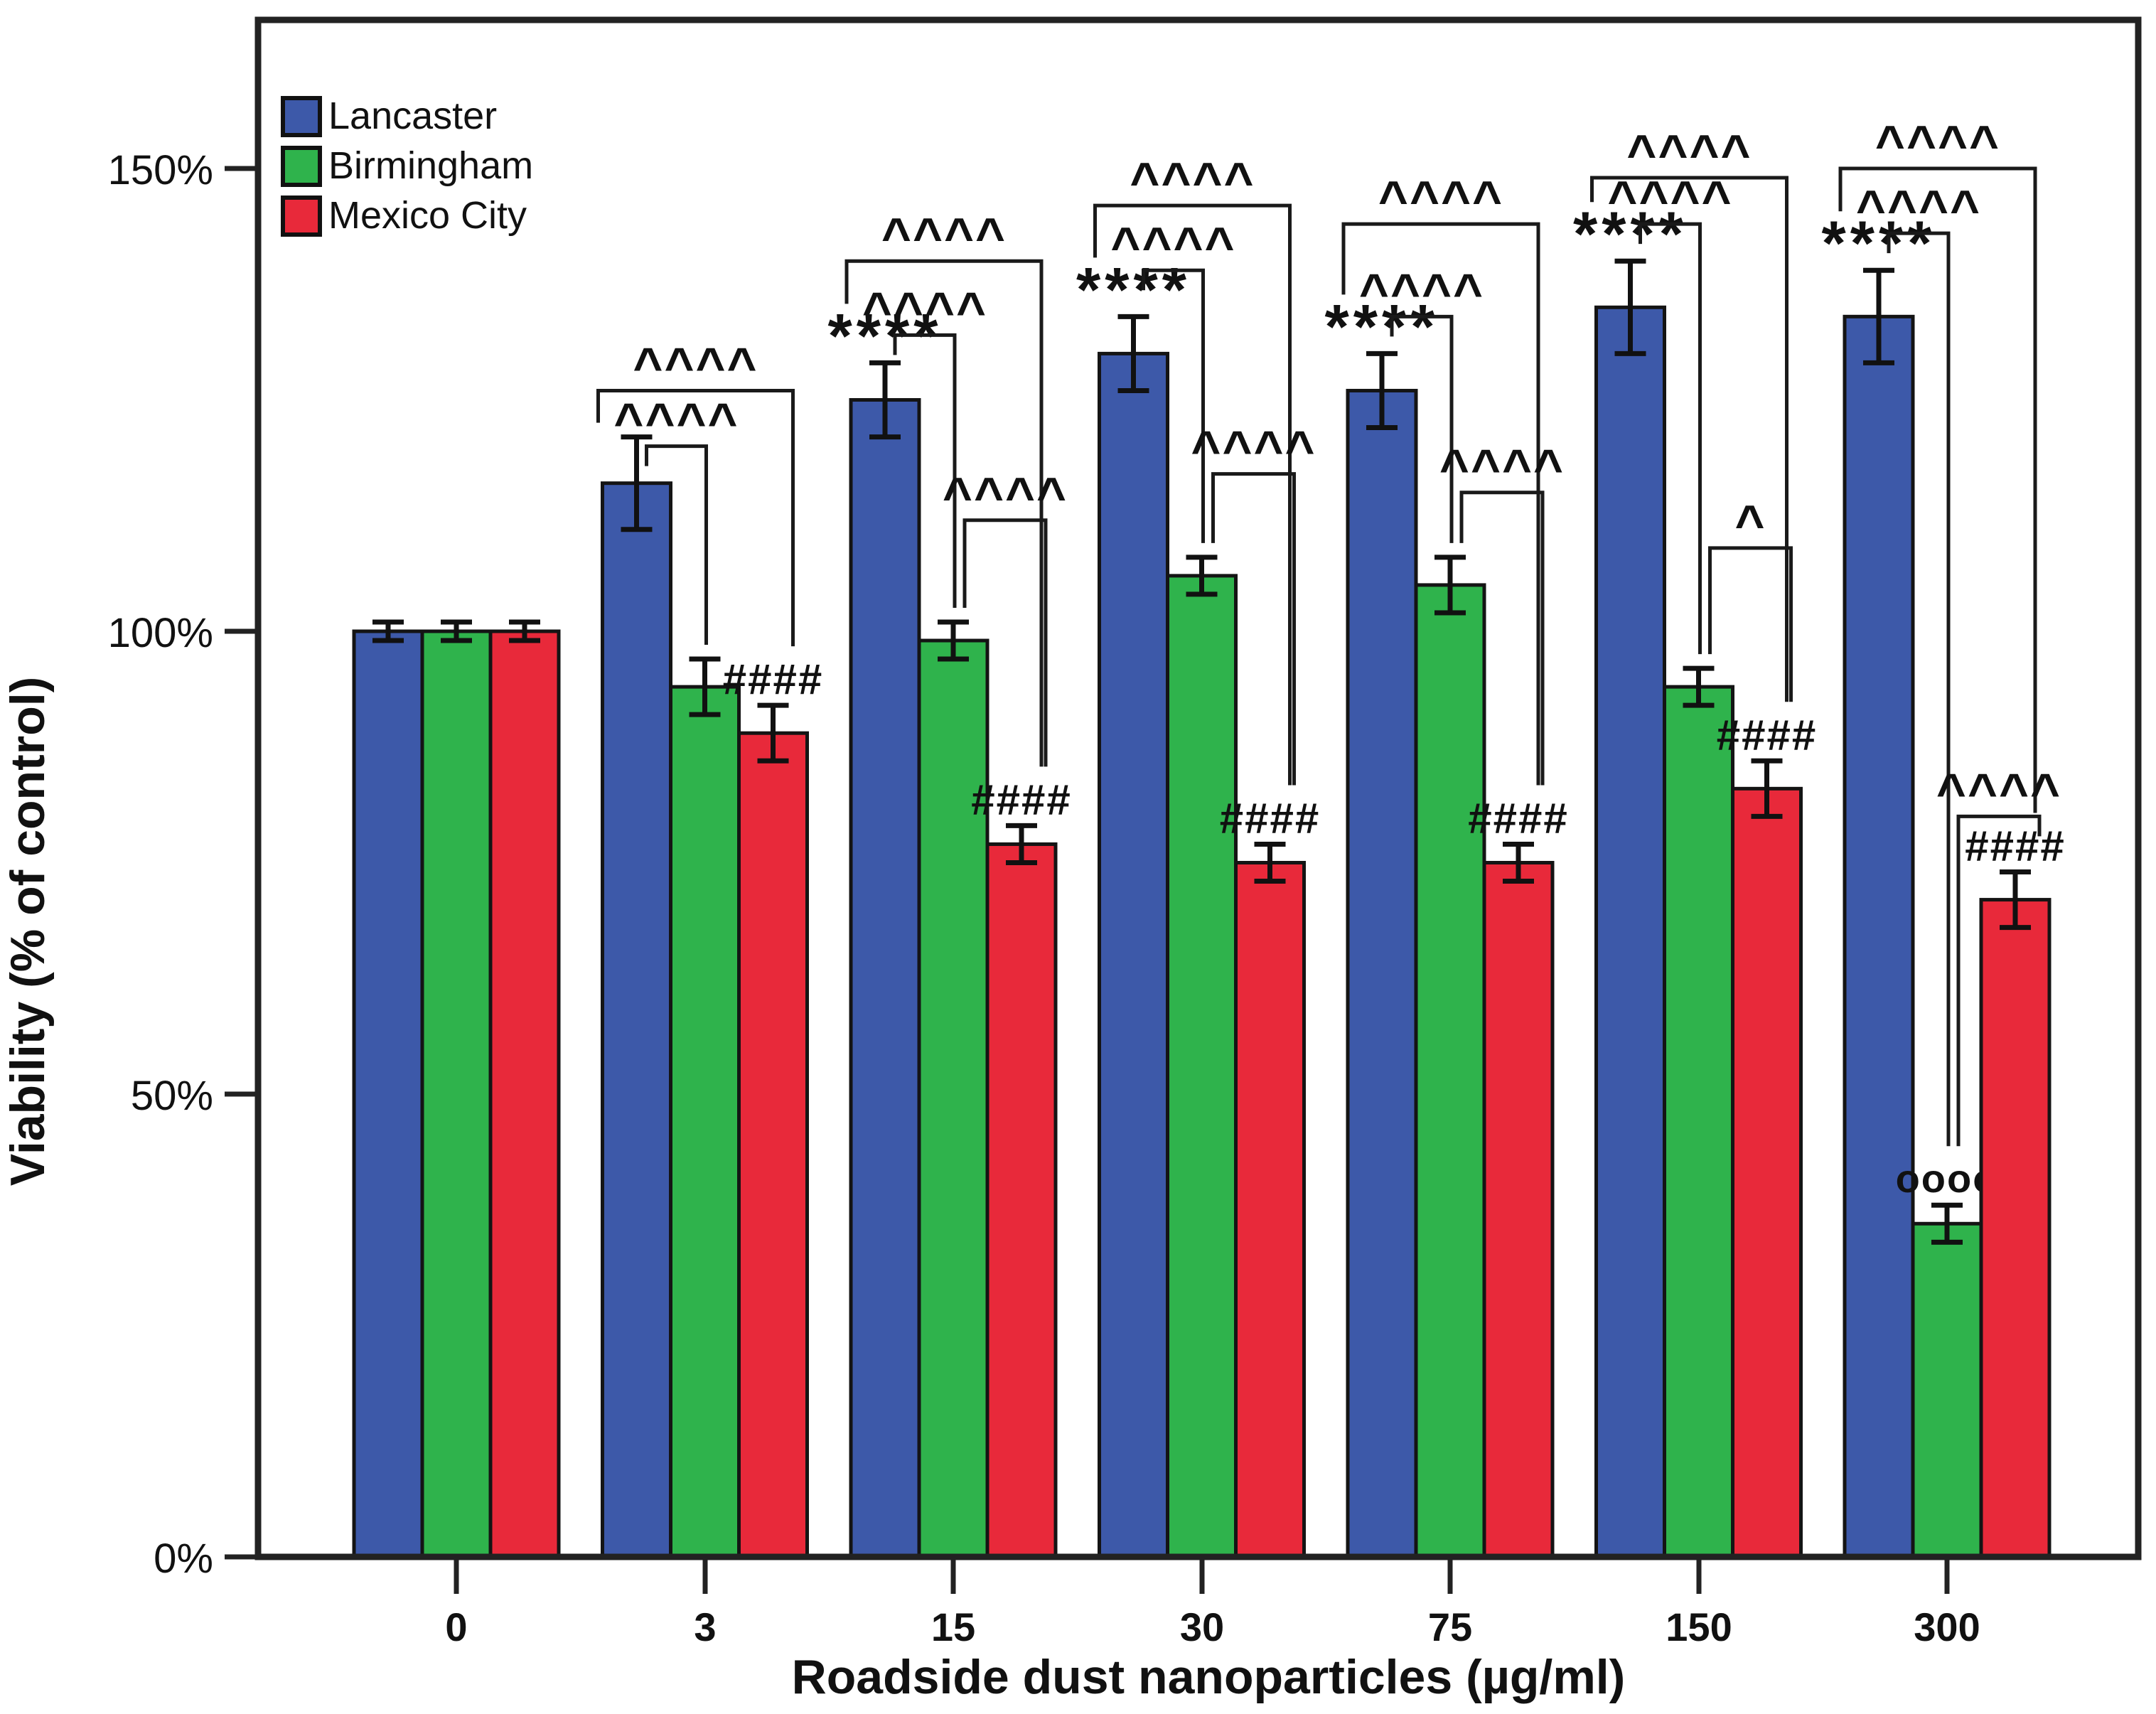 The height and width of the screenshot is (1714, 2156). I want to click on legend-item-lancaster: Lancaster, so click(389, 116).